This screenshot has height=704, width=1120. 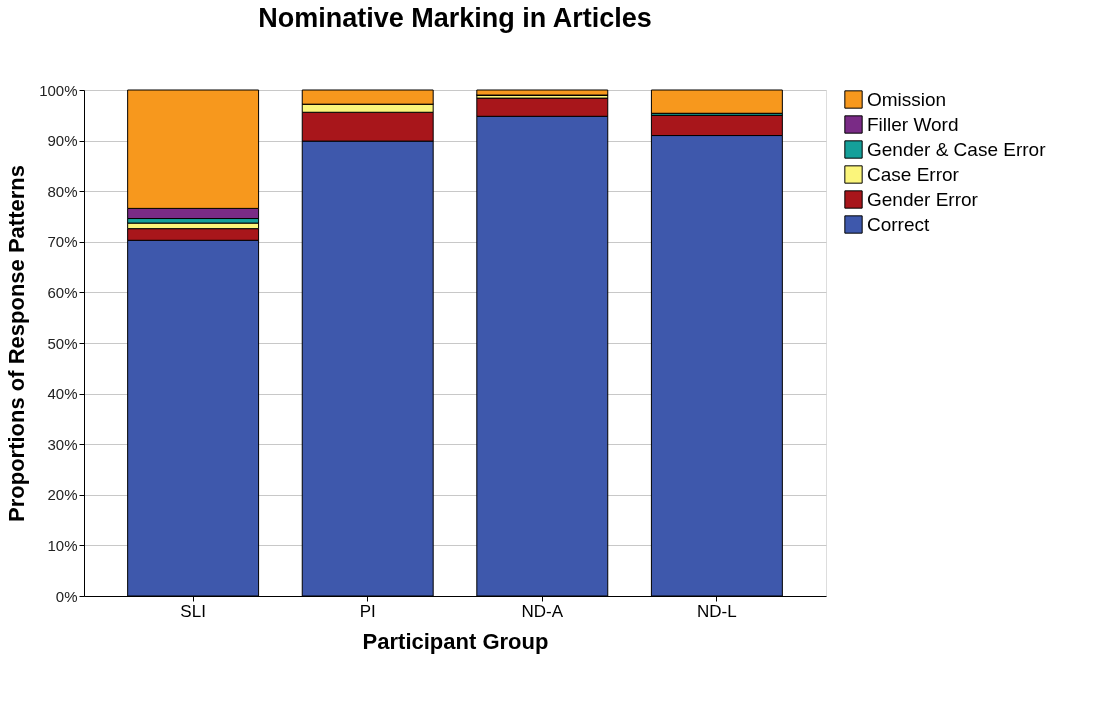 I want to click on y-axis-title: Proportions of Response Patterns, so click(x=17, y=343).